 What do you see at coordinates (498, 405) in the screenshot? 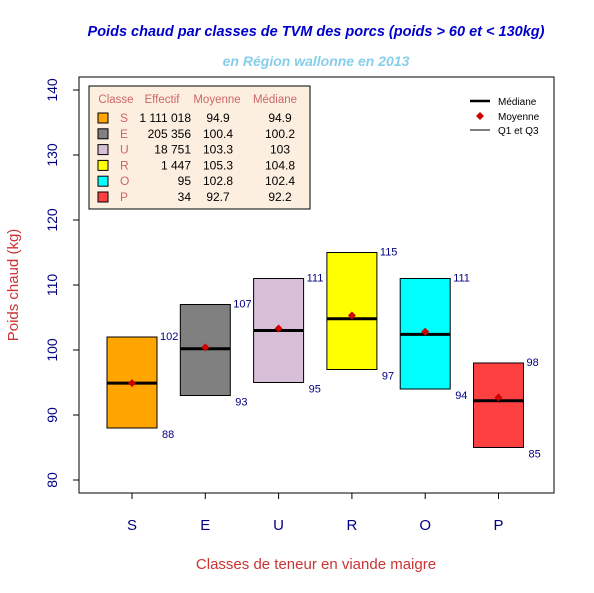
I see `box-P` at bounding box center [498, 405].